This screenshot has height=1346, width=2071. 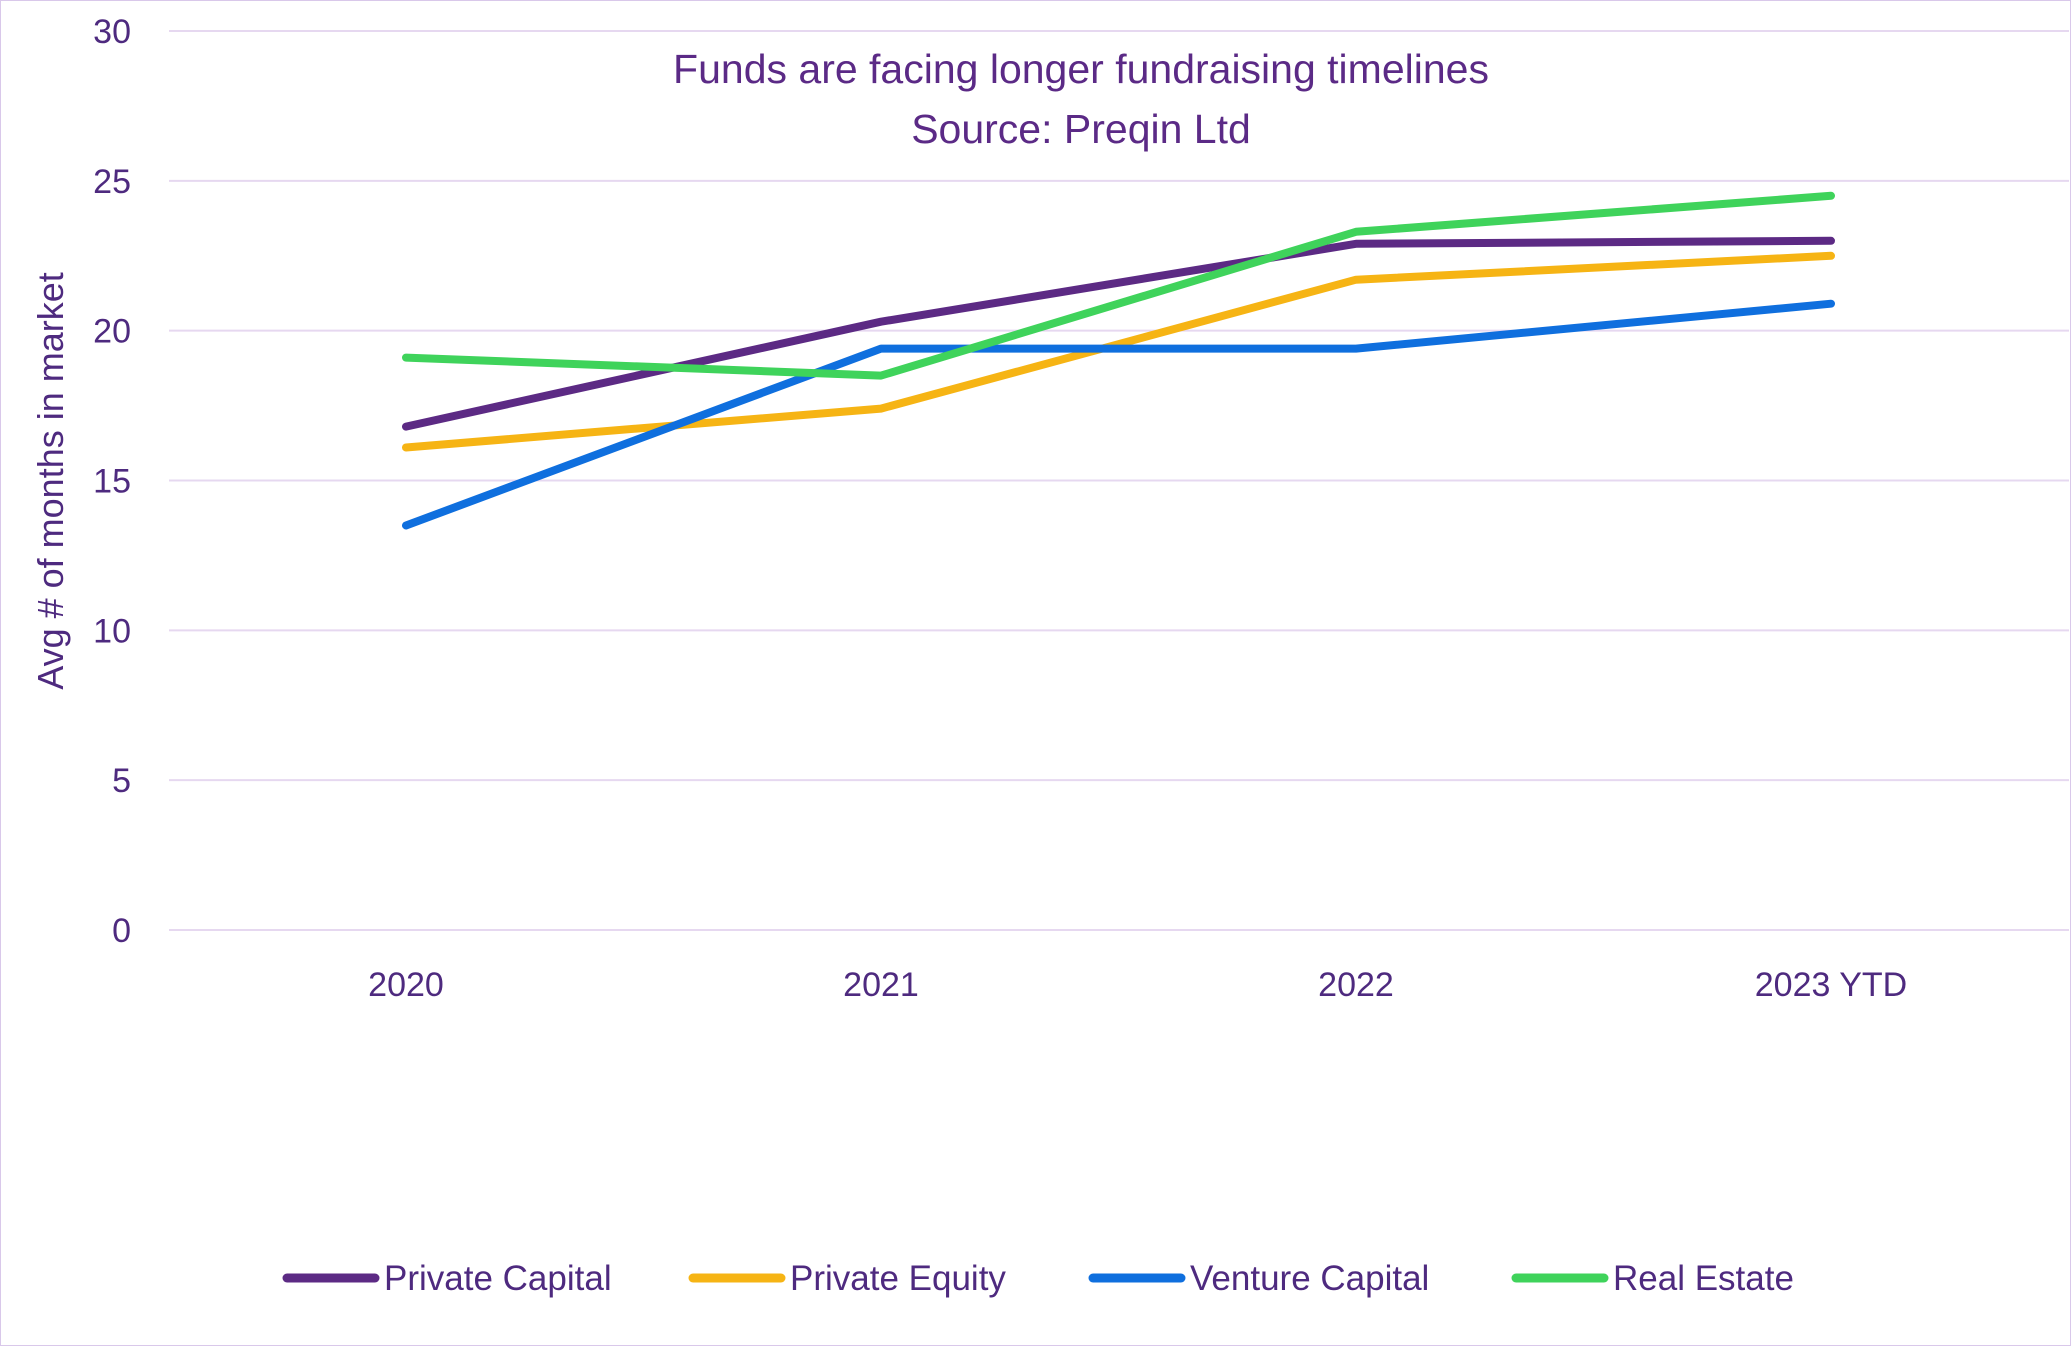 I want to click on legend-item-real-estate: Real Estate, so click(x=1652, y=1278).